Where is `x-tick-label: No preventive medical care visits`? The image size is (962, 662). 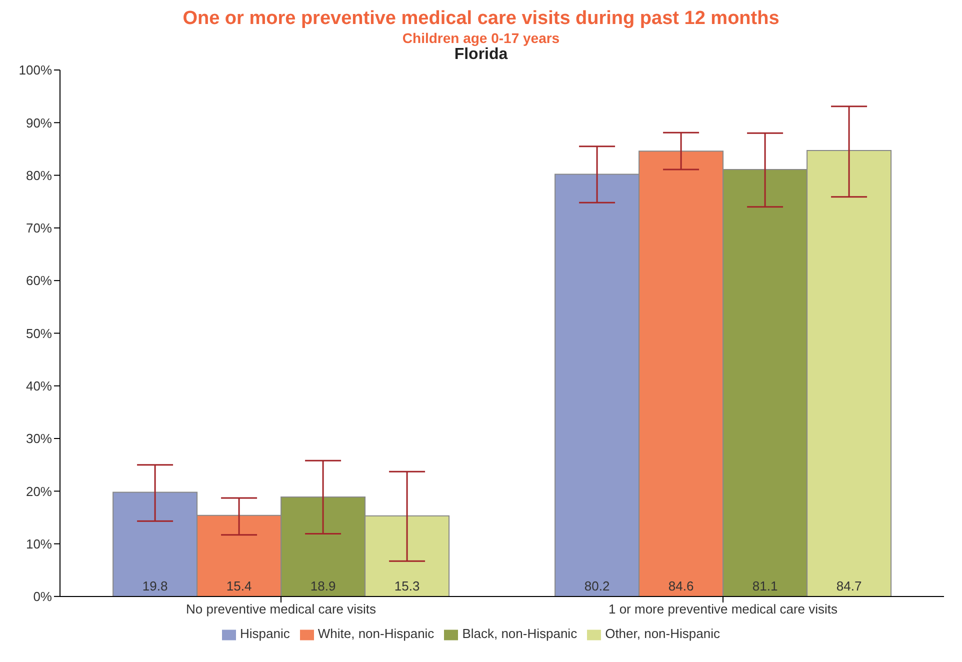
x-tick-label: No preventive medical care visits is located at coordinates (281, 609).